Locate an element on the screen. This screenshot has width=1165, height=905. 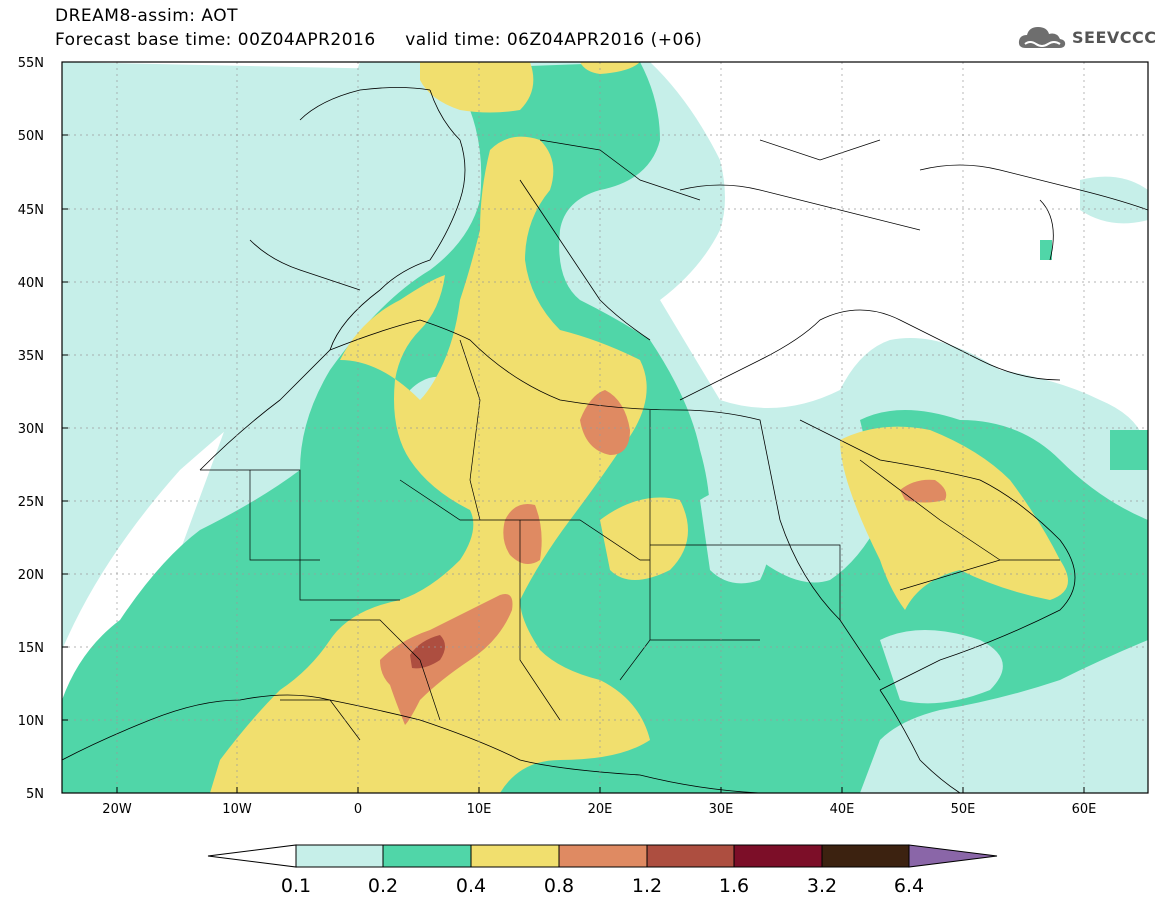
colorbar-label: 0.4 is located at coordinates (471, 886).